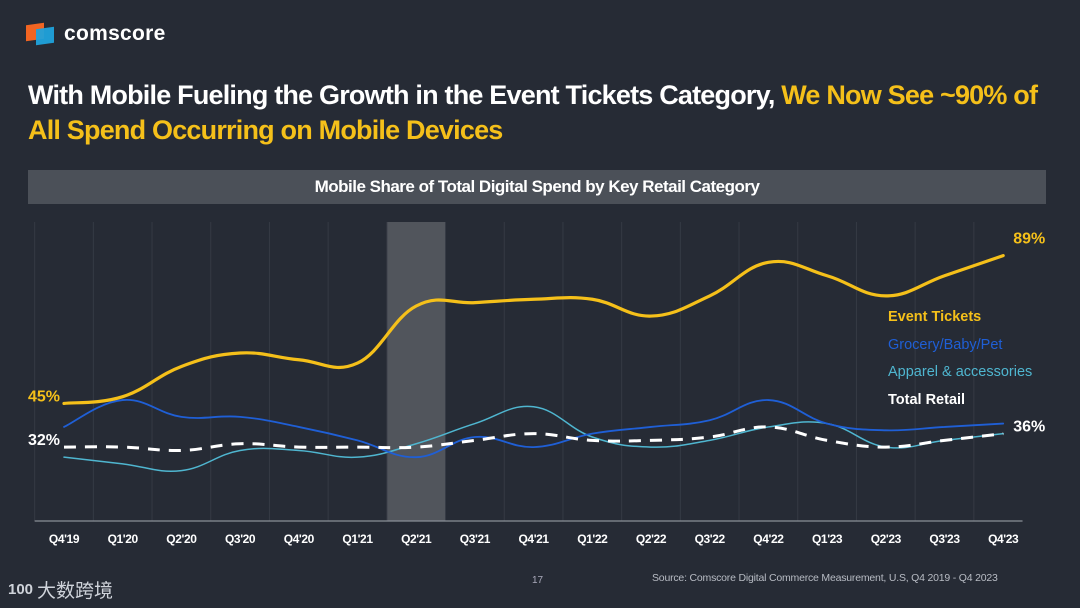  I want to click on x-tick-label: Q4'20, so click(299, 539).